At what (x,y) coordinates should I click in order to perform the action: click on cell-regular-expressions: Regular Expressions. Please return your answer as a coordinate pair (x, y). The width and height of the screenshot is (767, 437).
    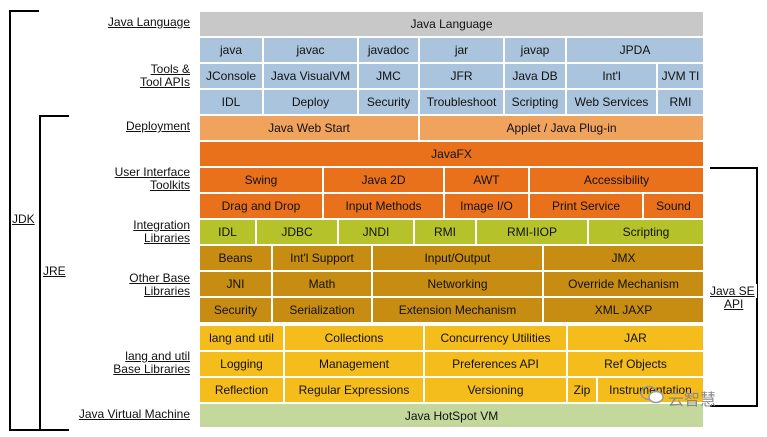
    Looking at the image, I should click on (354, 390).